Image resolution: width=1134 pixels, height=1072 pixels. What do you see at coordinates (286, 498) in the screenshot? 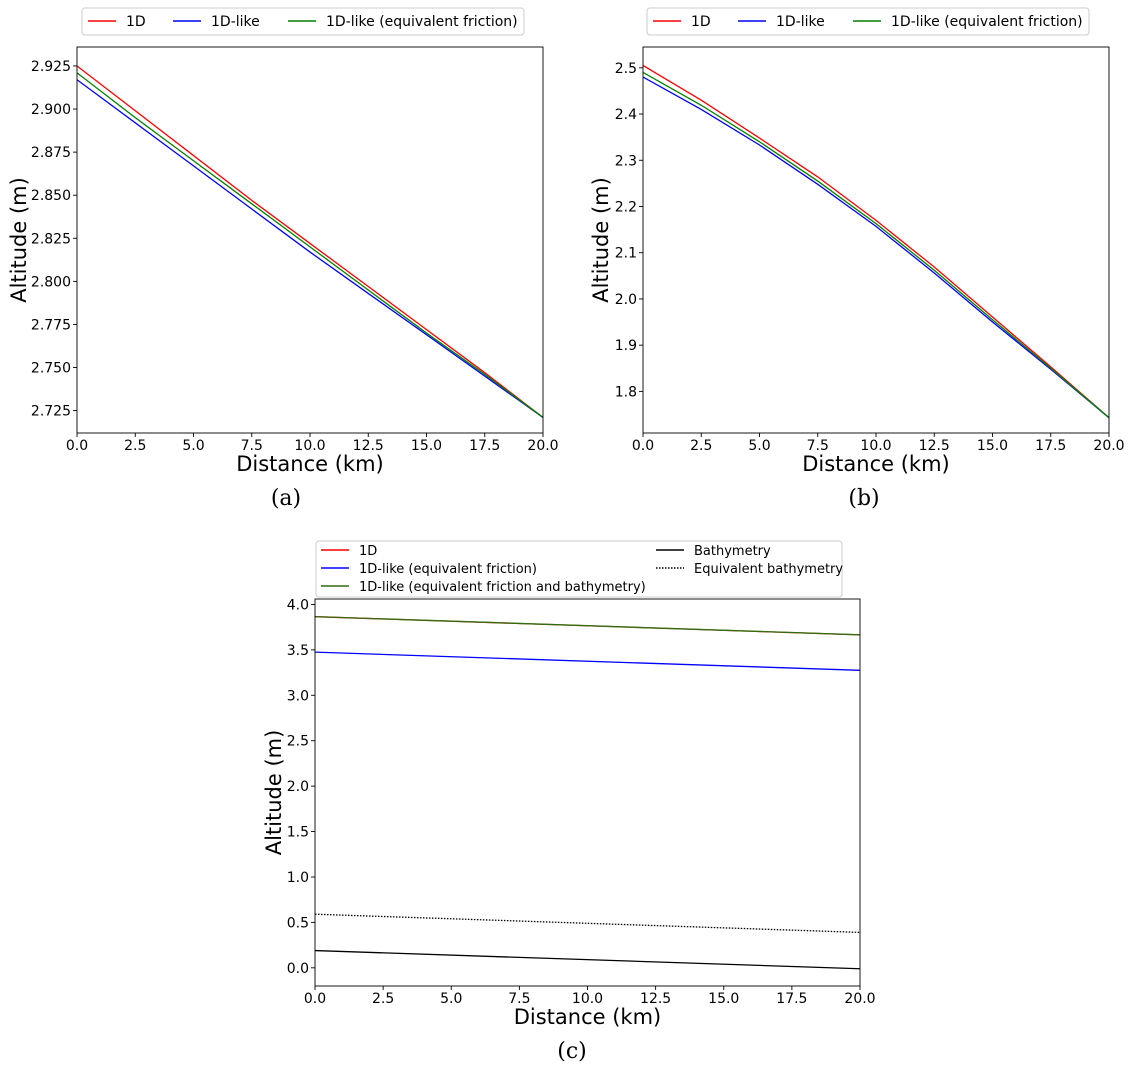
I see `panel-caption: (a)` at bounding box center [286, 498].